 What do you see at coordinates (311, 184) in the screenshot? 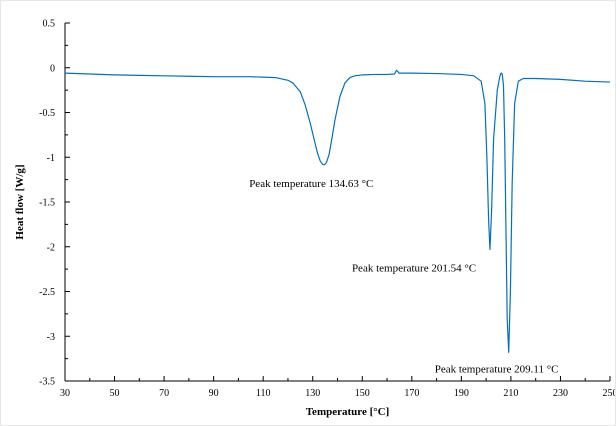
I see `peak-annotation: Peak temperature 134.63 °C` at bounding box center [311, 184].